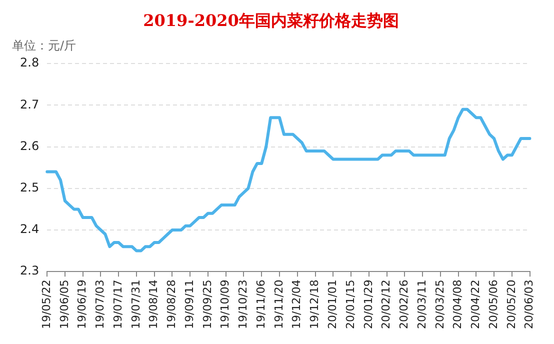 Image resolution: width=554 pixels, height=344 pixels. Describe the element at coordinates (297, 305) in the screenshot. I see `x-tick-label: 19/12/04` at that location.